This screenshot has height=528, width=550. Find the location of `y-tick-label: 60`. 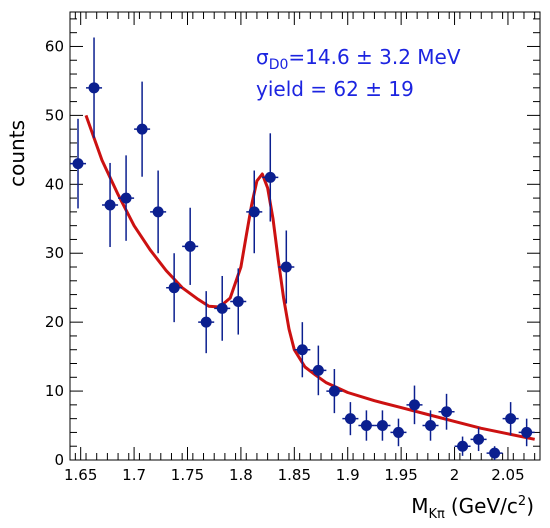

y-tick-label: 60 is located at coordinates (54, 46).